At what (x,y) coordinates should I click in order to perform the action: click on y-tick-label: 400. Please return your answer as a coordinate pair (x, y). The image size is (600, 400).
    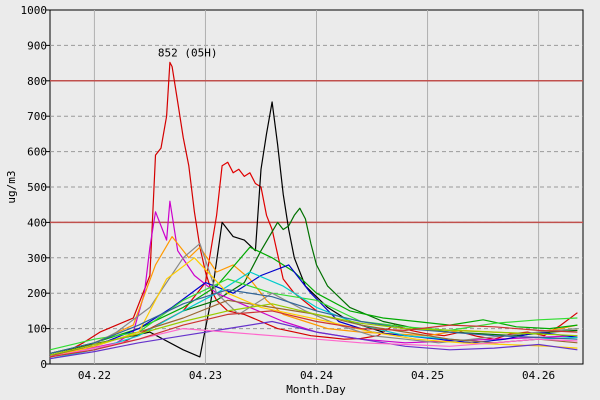
    Looking at the image, I should click on (37, 222).